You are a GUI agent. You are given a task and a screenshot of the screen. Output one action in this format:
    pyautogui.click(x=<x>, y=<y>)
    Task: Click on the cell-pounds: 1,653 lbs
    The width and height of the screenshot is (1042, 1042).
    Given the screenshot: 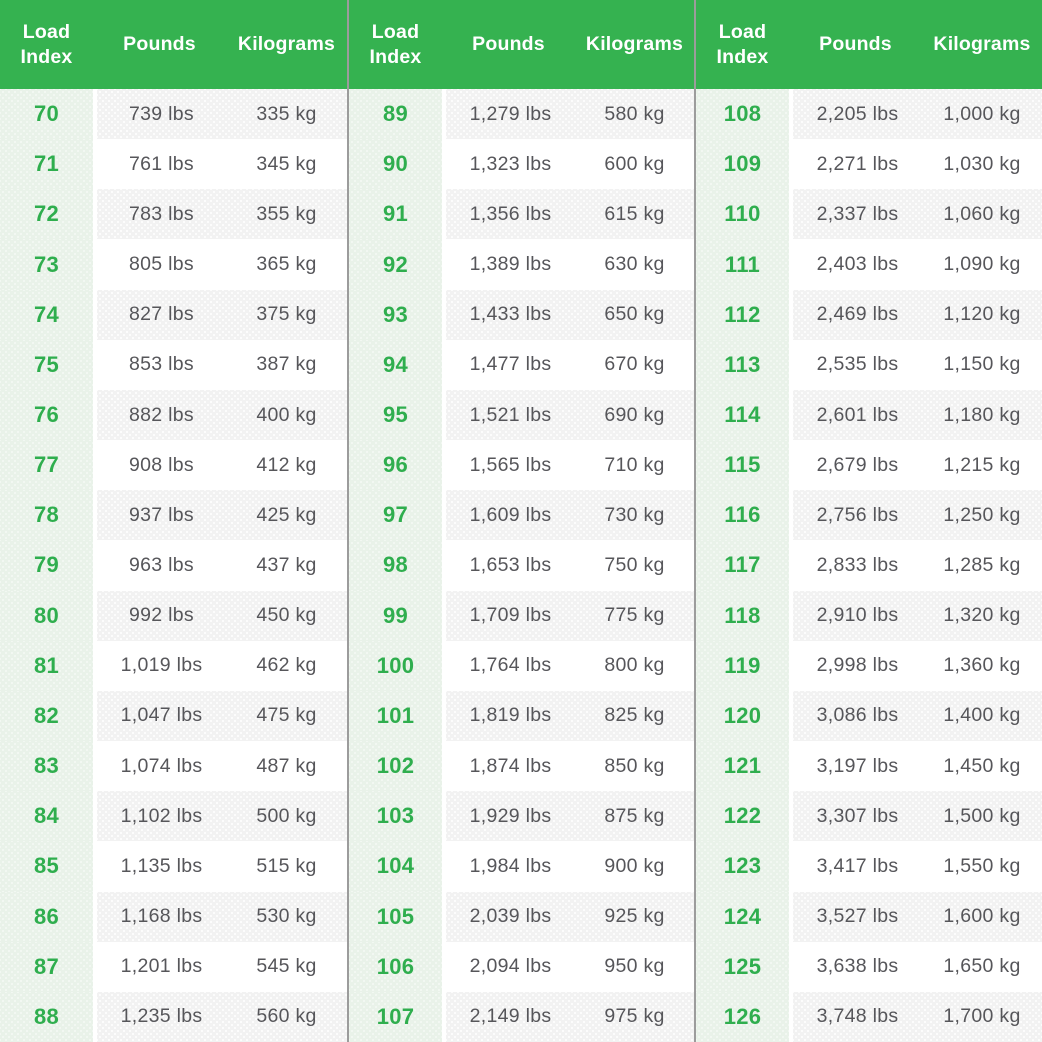 What is the action you would take?
    pyautogui.click(x=510, y=564)
    